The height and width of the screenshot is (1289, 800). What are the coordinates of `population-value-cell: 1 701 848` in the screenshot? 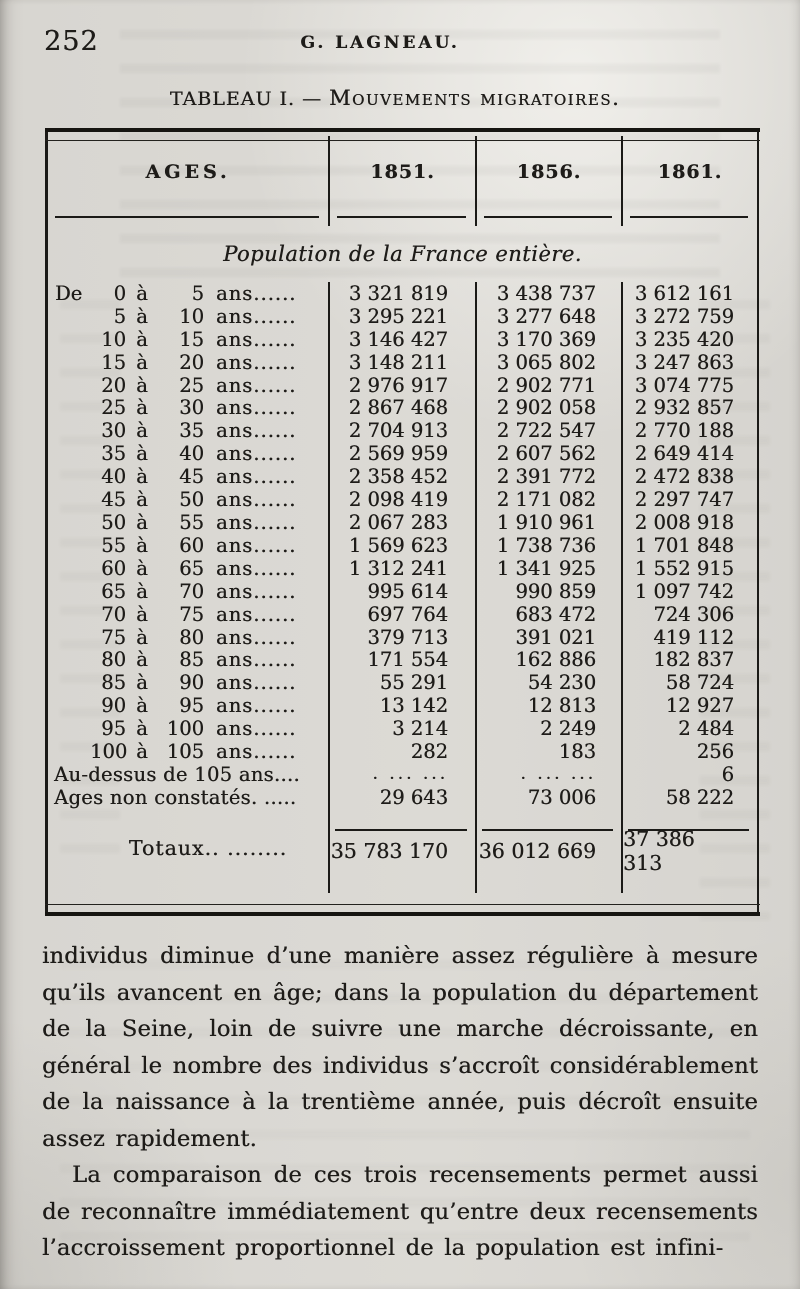 It's located at (689, 545).